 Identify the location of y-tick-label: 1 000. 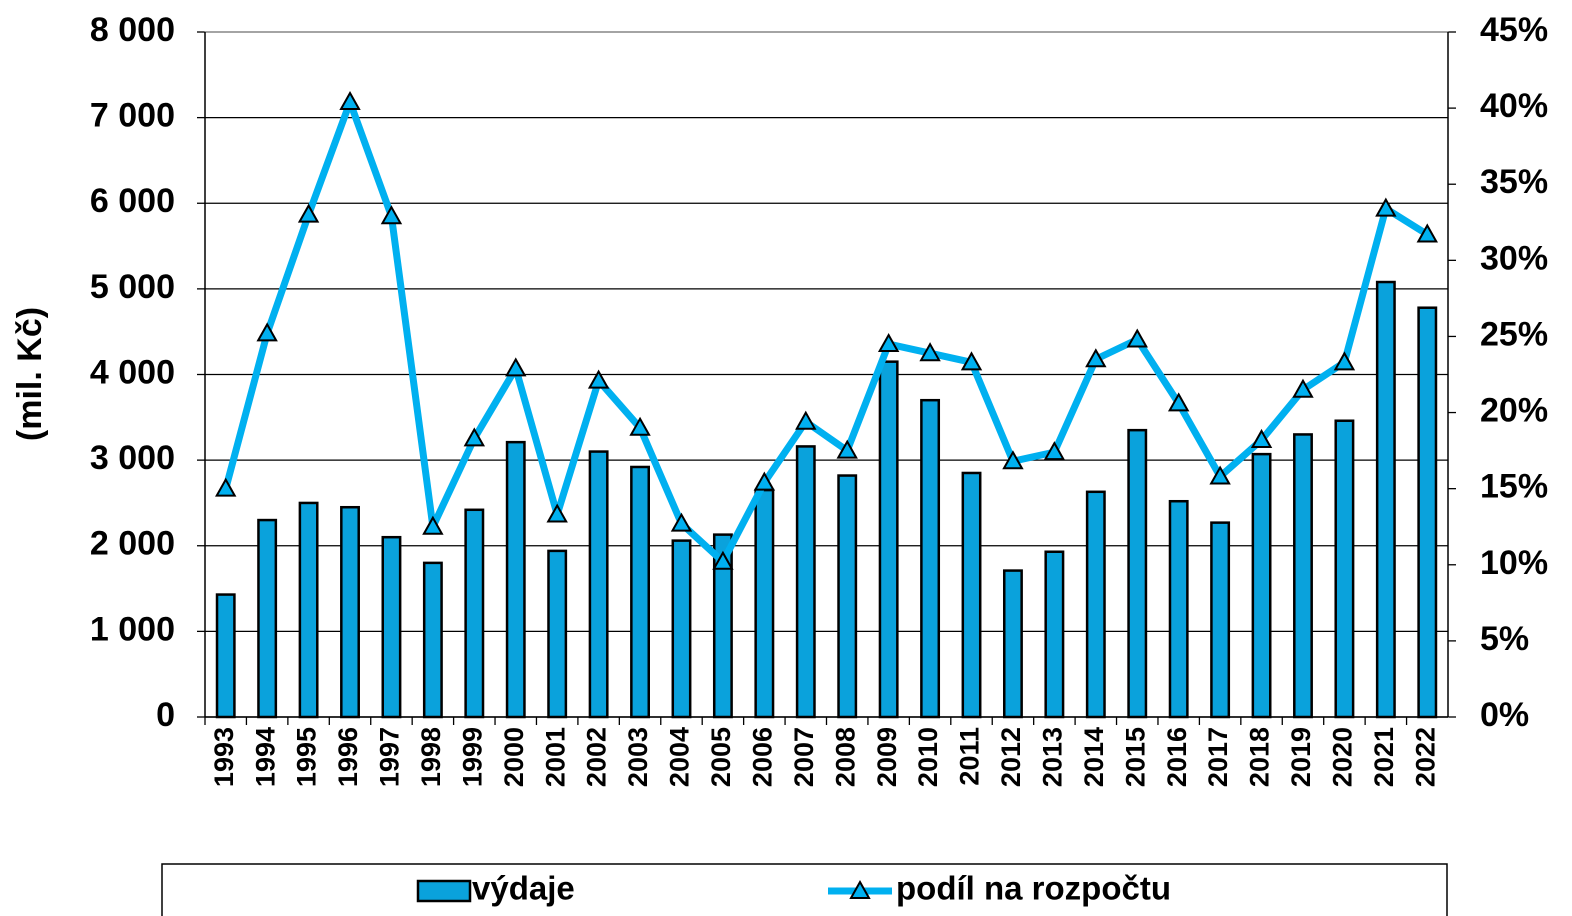
(132, 629).